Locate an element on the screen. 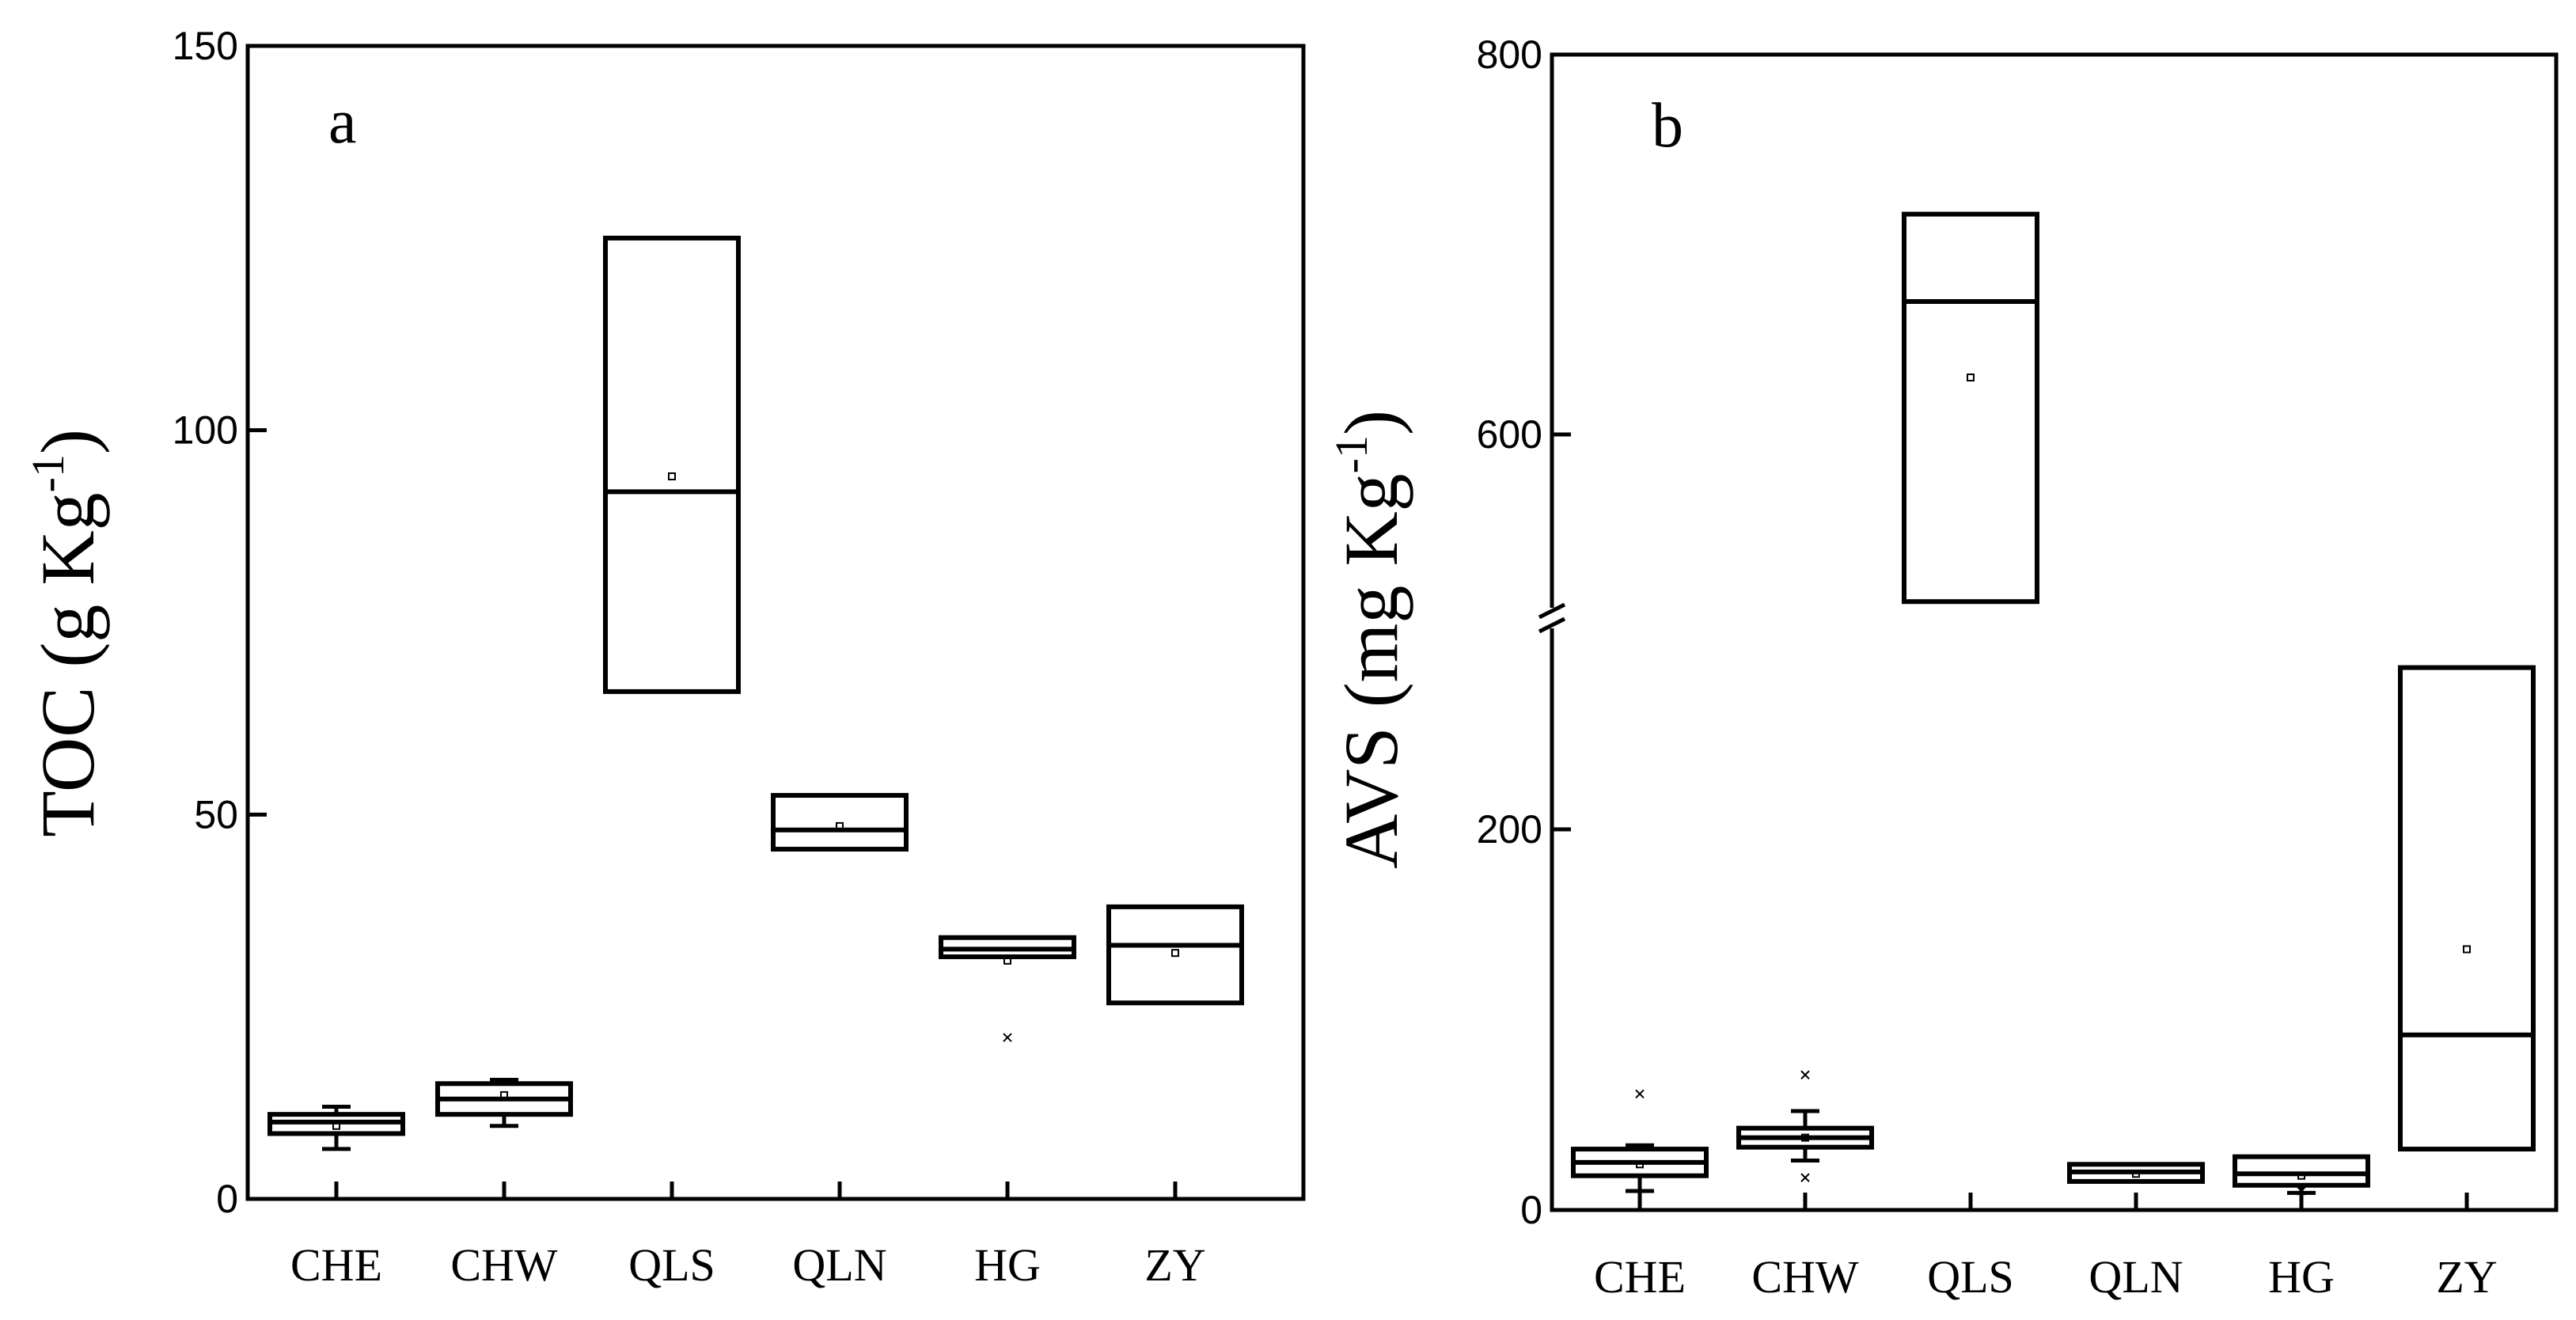  panel-b-y-axis-title: AVS (mg Kg-1) is located at coordinates (1369, 639).